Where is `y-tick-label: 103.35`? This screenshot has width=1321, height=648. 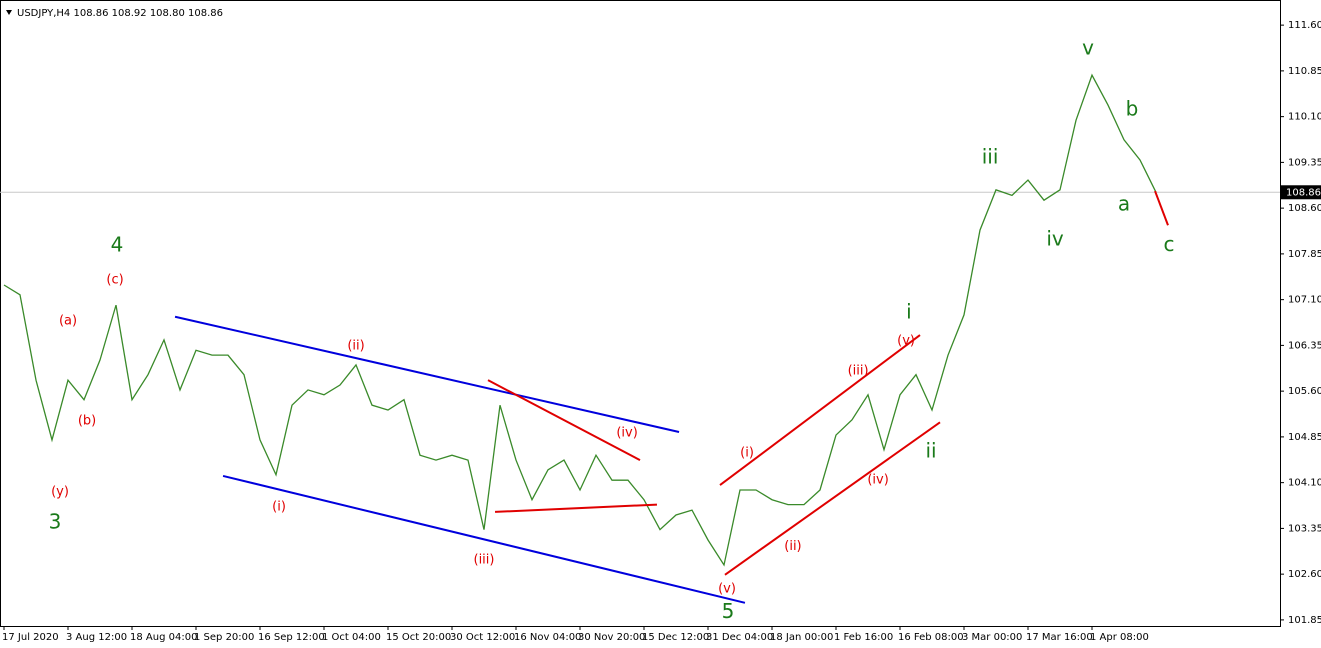 y-tick-label: 103.35 is located at coordinates (1304, 528).